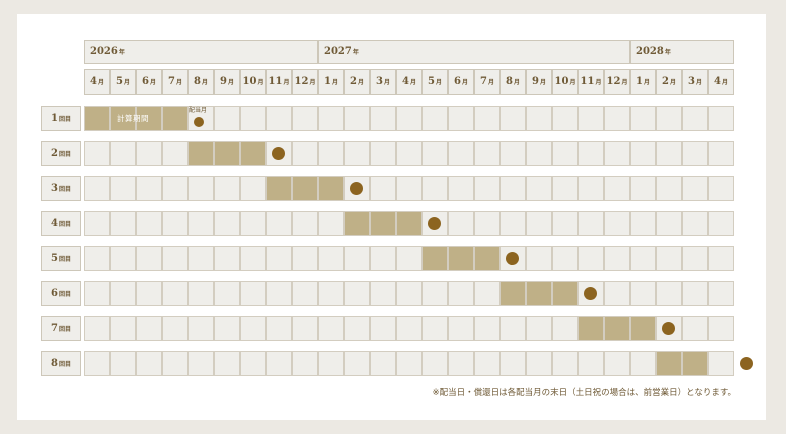  Describe the element at coordinates (691, 81) in the screenshot. I see `month-label: 3` at that location.